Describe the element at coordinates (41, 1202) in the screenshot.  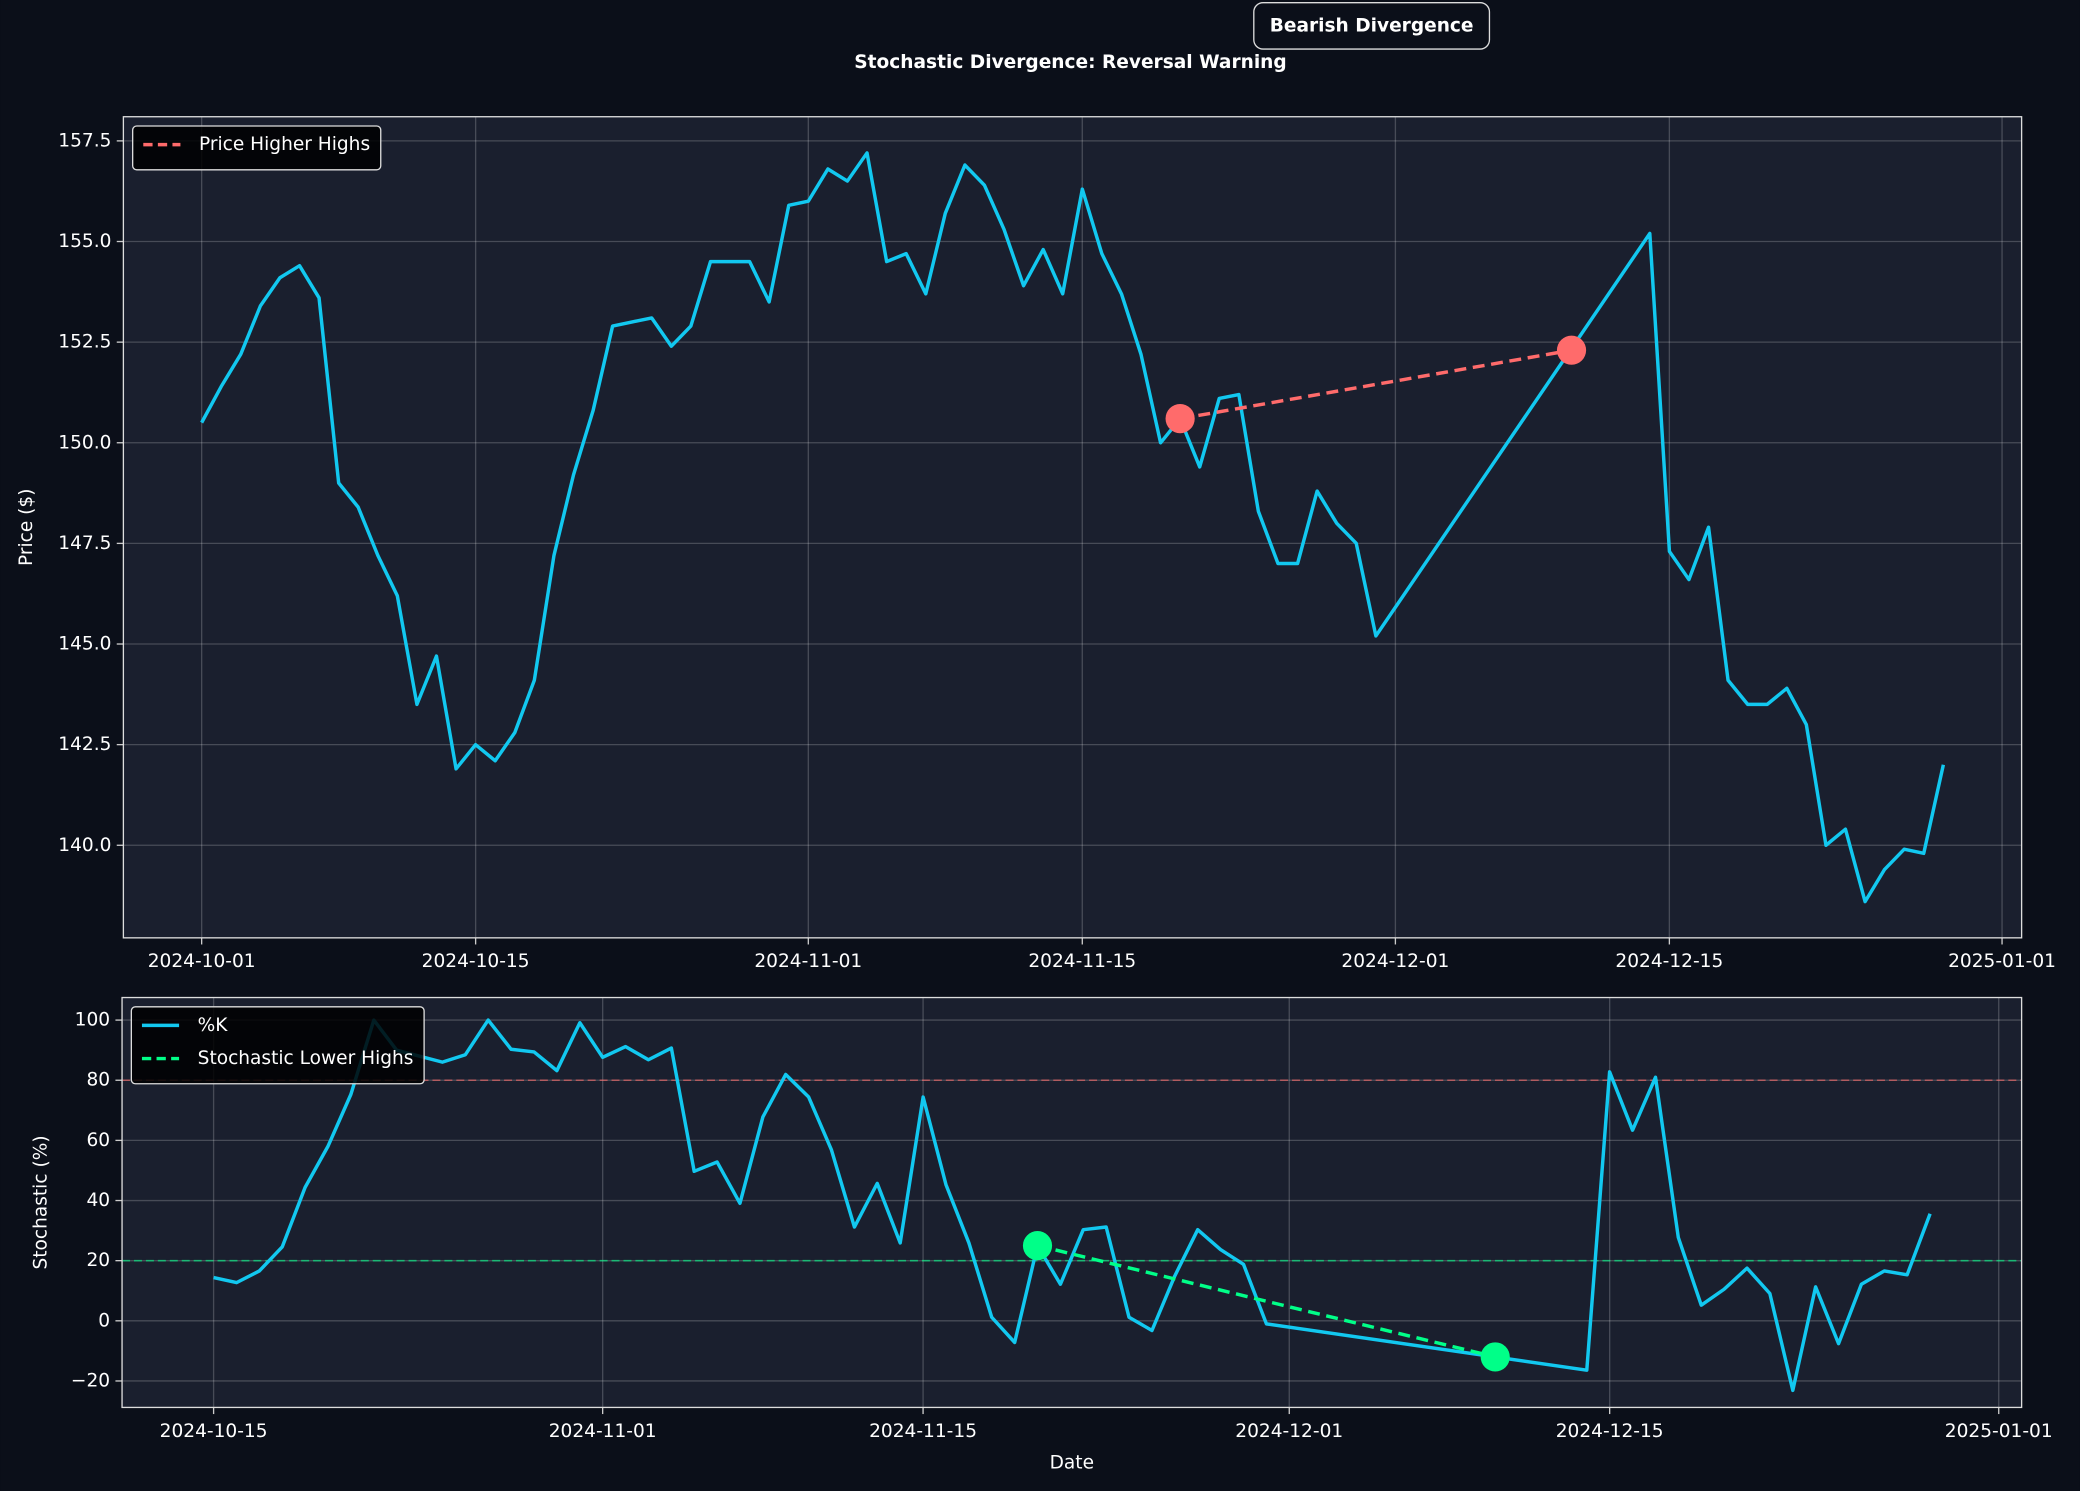
I see `y-axis-label: Stochastic (%)` at that location.